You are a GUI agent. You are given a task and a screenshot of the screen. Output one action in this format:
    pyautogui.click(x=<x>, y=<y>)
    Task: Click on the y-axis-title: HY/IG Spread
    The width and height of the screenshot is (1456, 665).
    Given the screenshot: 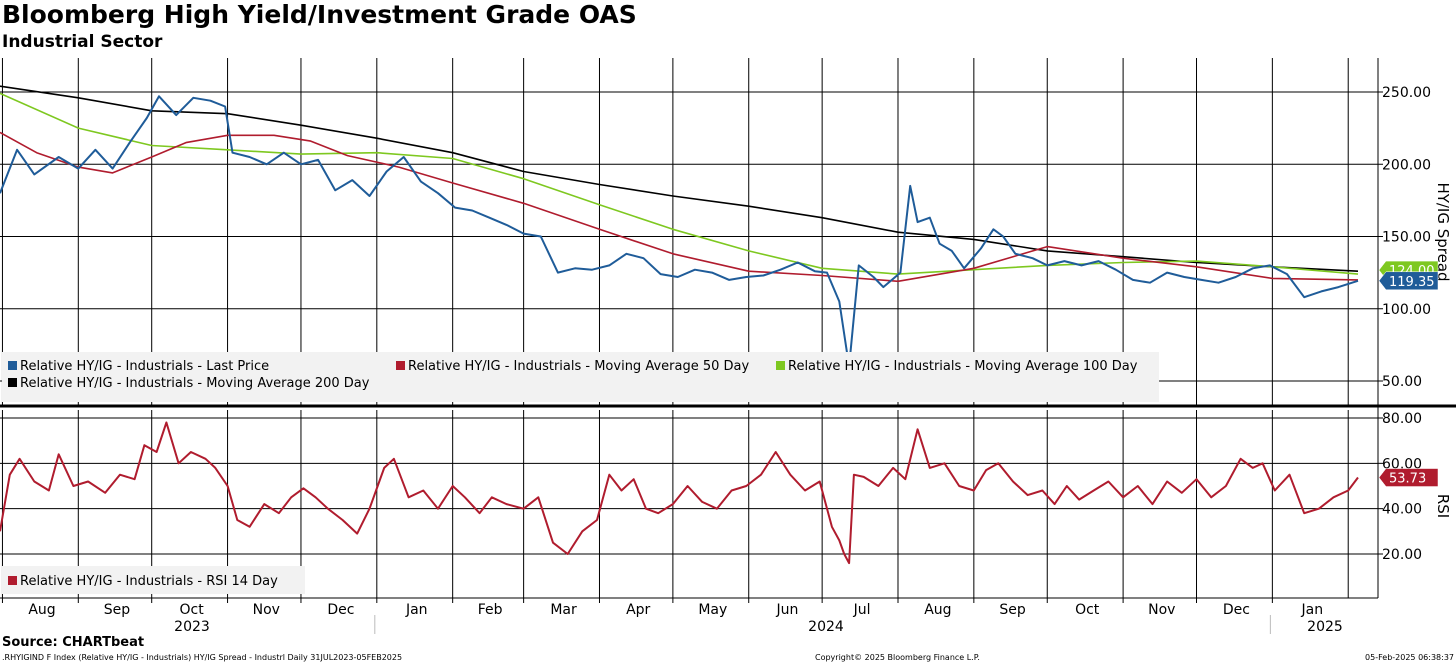 What is the action you would take?
    pyautogui.click(x=1443, y=231)
    